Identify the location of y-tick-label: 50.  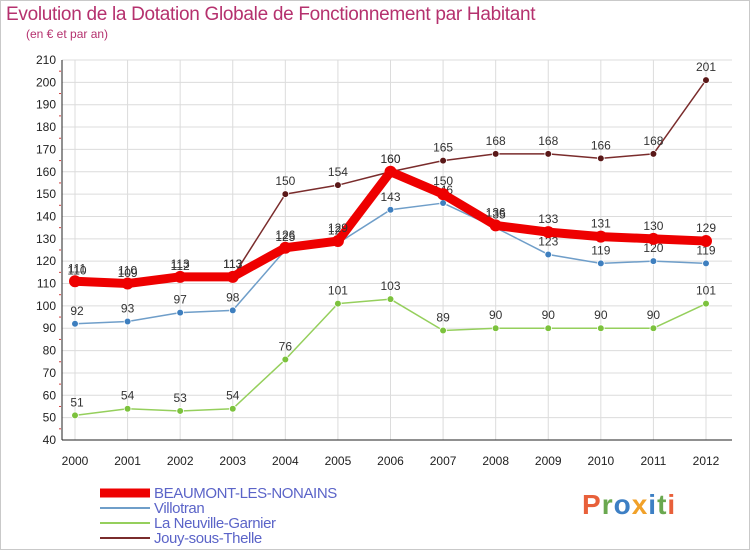
(50, 418).